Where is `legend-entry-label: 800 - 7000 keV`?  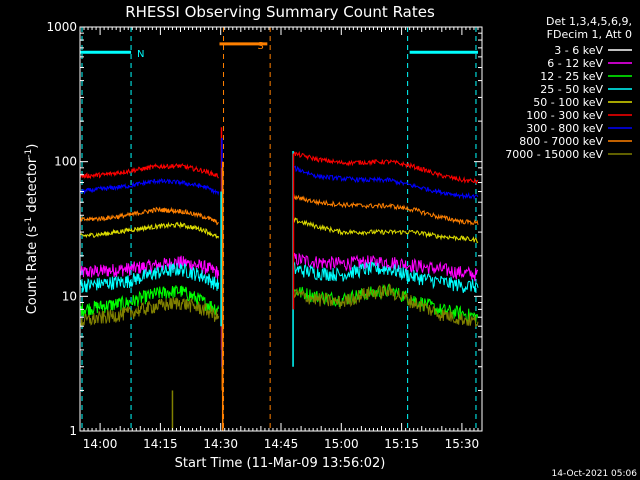 legend-entry-label: 800 - 7000 keV is located at coordinates (561, 141).